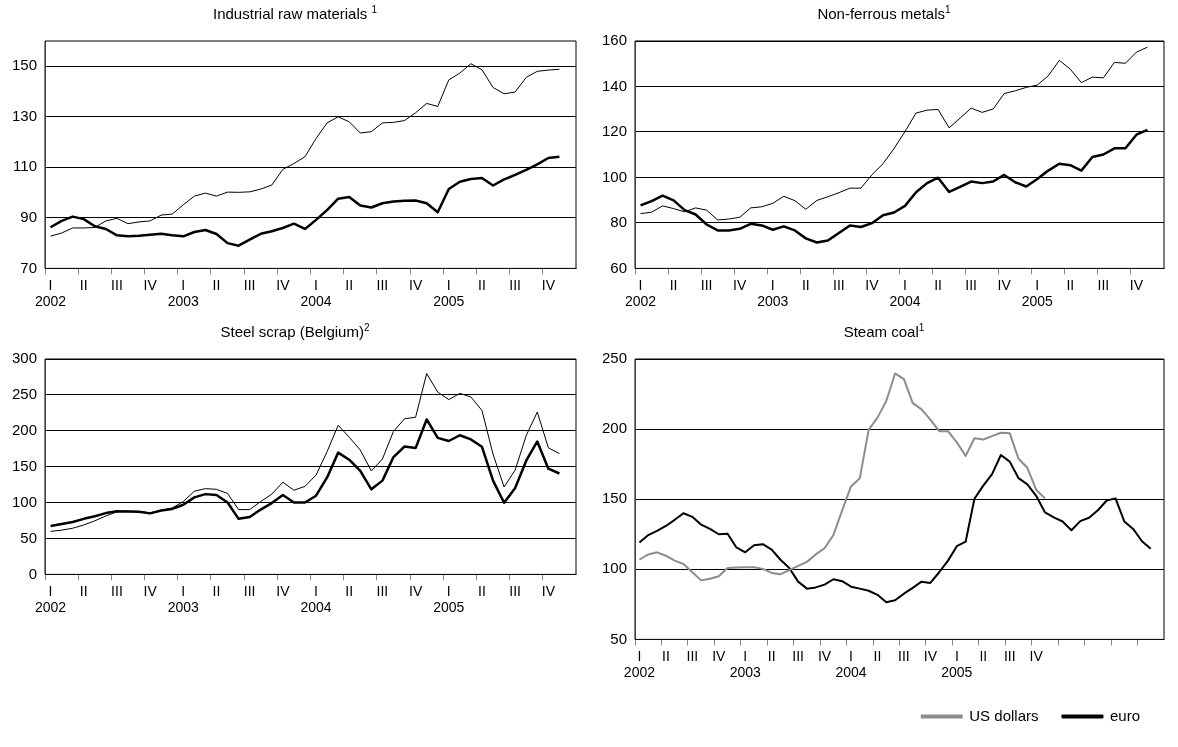 The image size is (1178, 747). I want to click on chart-title: Steel scrap (Belgium)$^{2}$, so click(295, 331).